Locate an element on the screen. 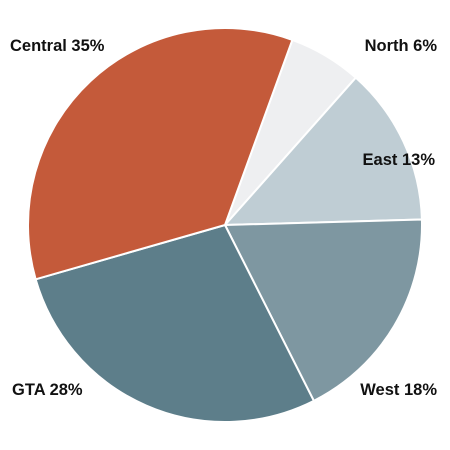  label-east: East 13% is located at coordinates (399, 160).